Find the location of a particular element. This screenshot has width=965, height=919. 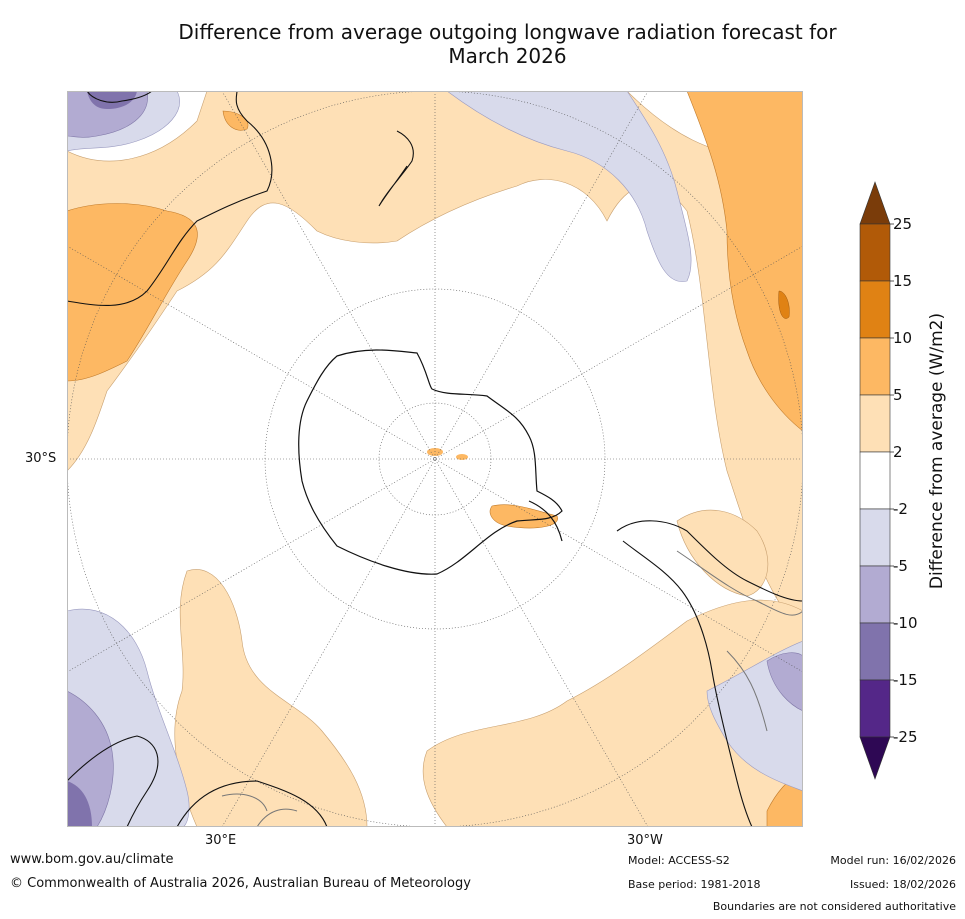

lat-label-30s: 30°S is located at coordinates (41, 458).